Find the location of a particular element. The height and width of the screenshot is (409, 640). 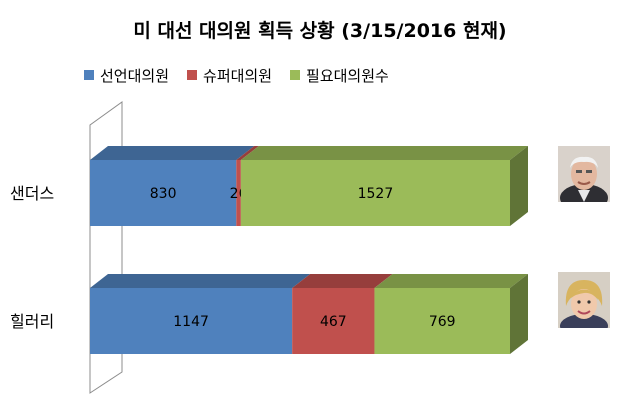

legend-label-pledged: 선언대의원 is located at coordinates (135, 75).